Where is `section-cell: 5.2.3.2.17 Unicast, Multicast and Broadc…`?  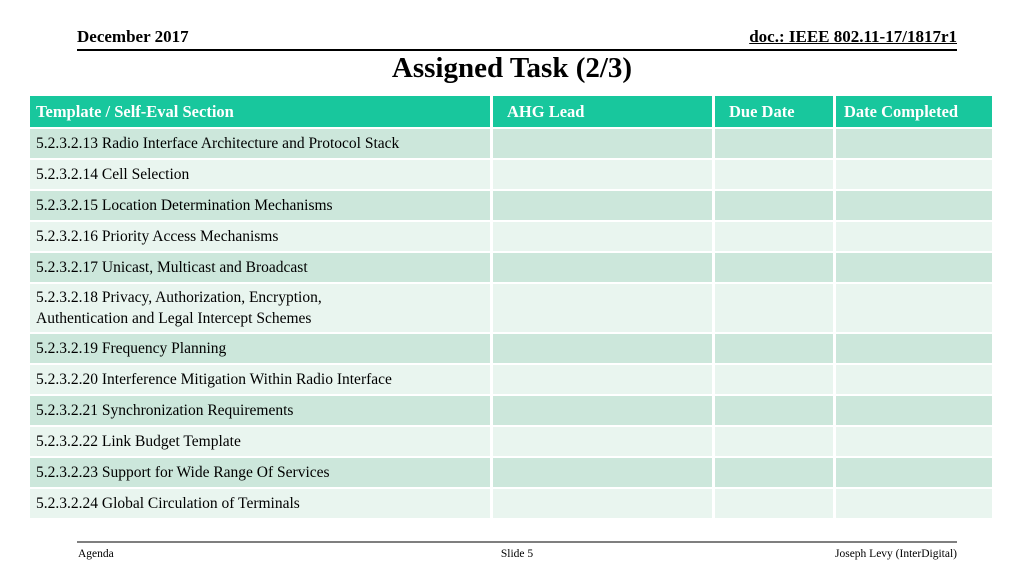 section-cell: 5.2.3.2.17 Unicast, Multicast and Broadc… is located at coordinates (260, 267).